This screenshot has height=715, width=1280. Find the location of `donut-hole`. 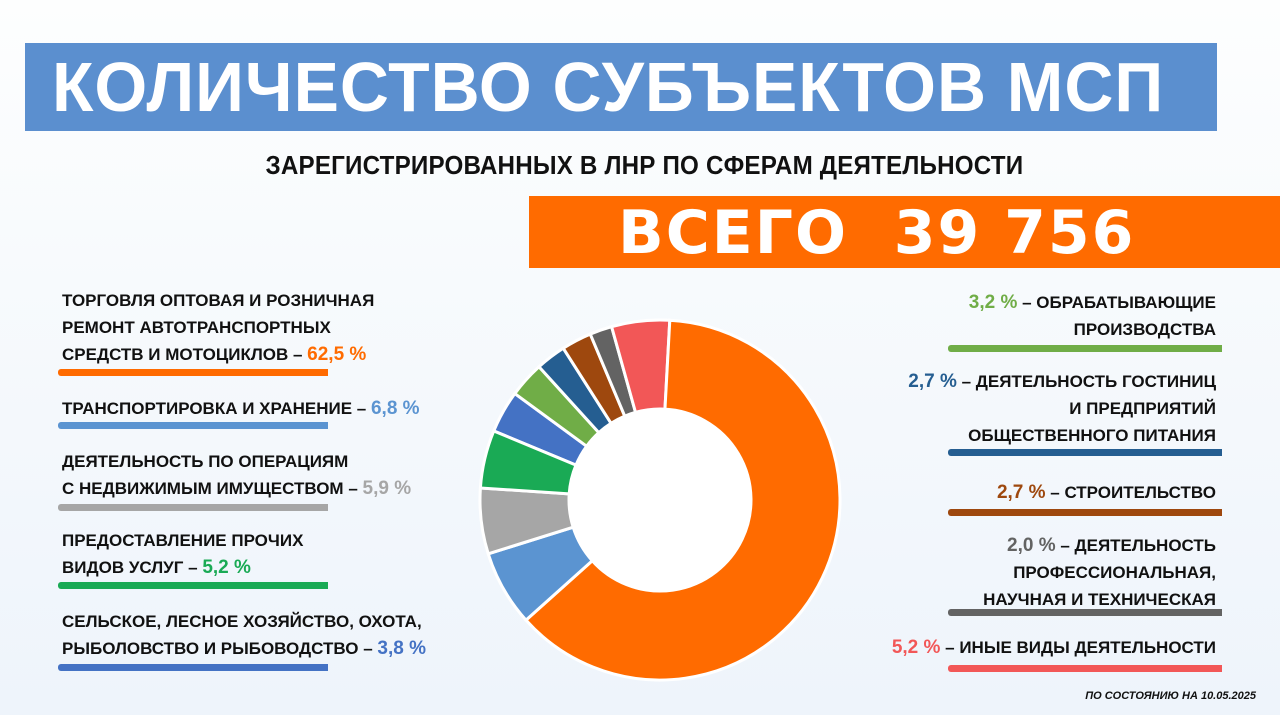

donut-hole is located at coordinates (660, 500).